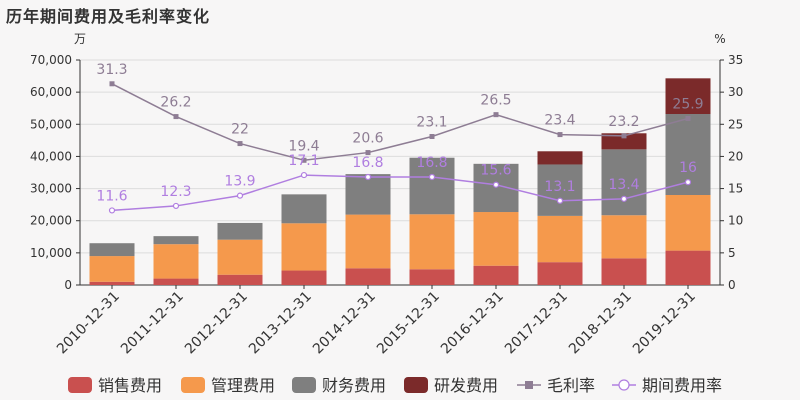 This screenshot has height=400, width=800. Describe the element at coordinates (240, 130) in the screenshot. I see `data-label-gross: 22` at that location.